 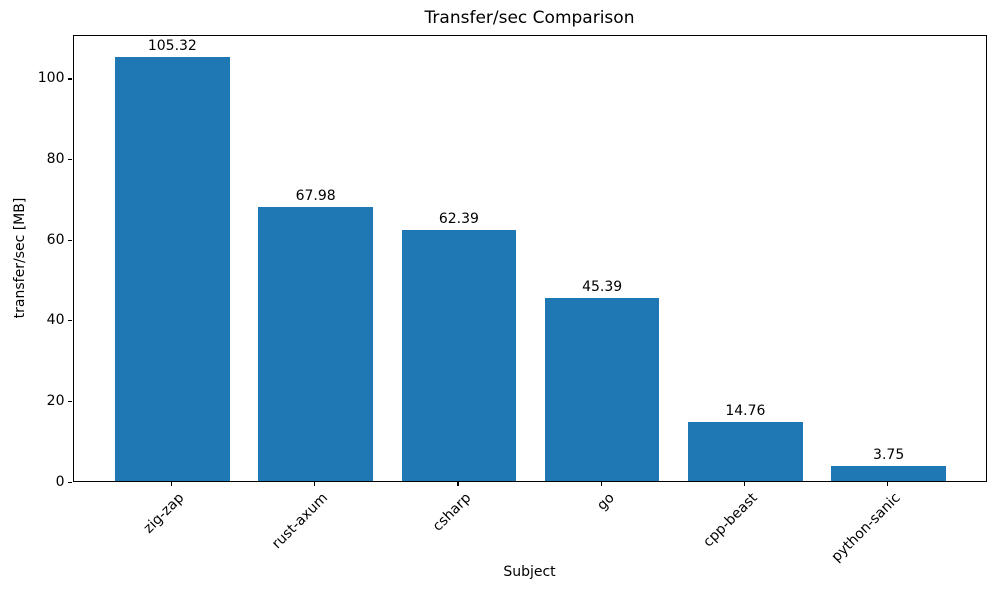 What do you see at coordinates (866, 528) in the screenshot?
I see `x-tick-label-python-sanic: python-sanic` at bounding box center [866, 528].